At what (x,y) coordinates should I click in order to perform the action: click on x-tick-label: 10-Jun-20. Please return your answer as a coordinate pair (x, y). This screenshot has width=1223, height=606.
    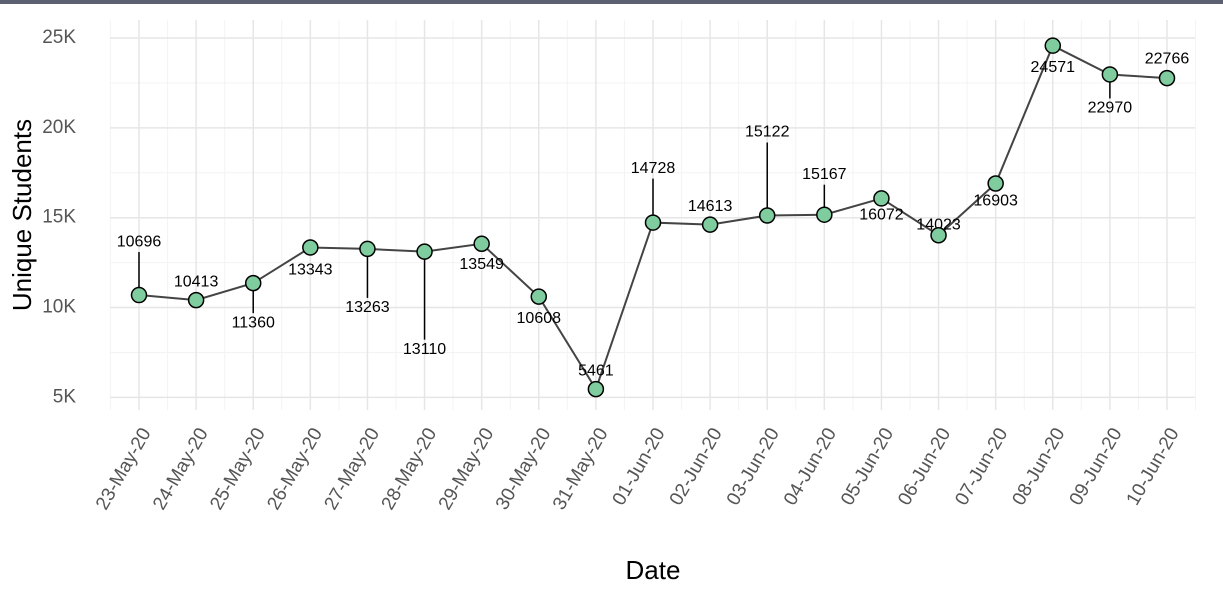
    Looking at the image, I should click on (1153, 467).